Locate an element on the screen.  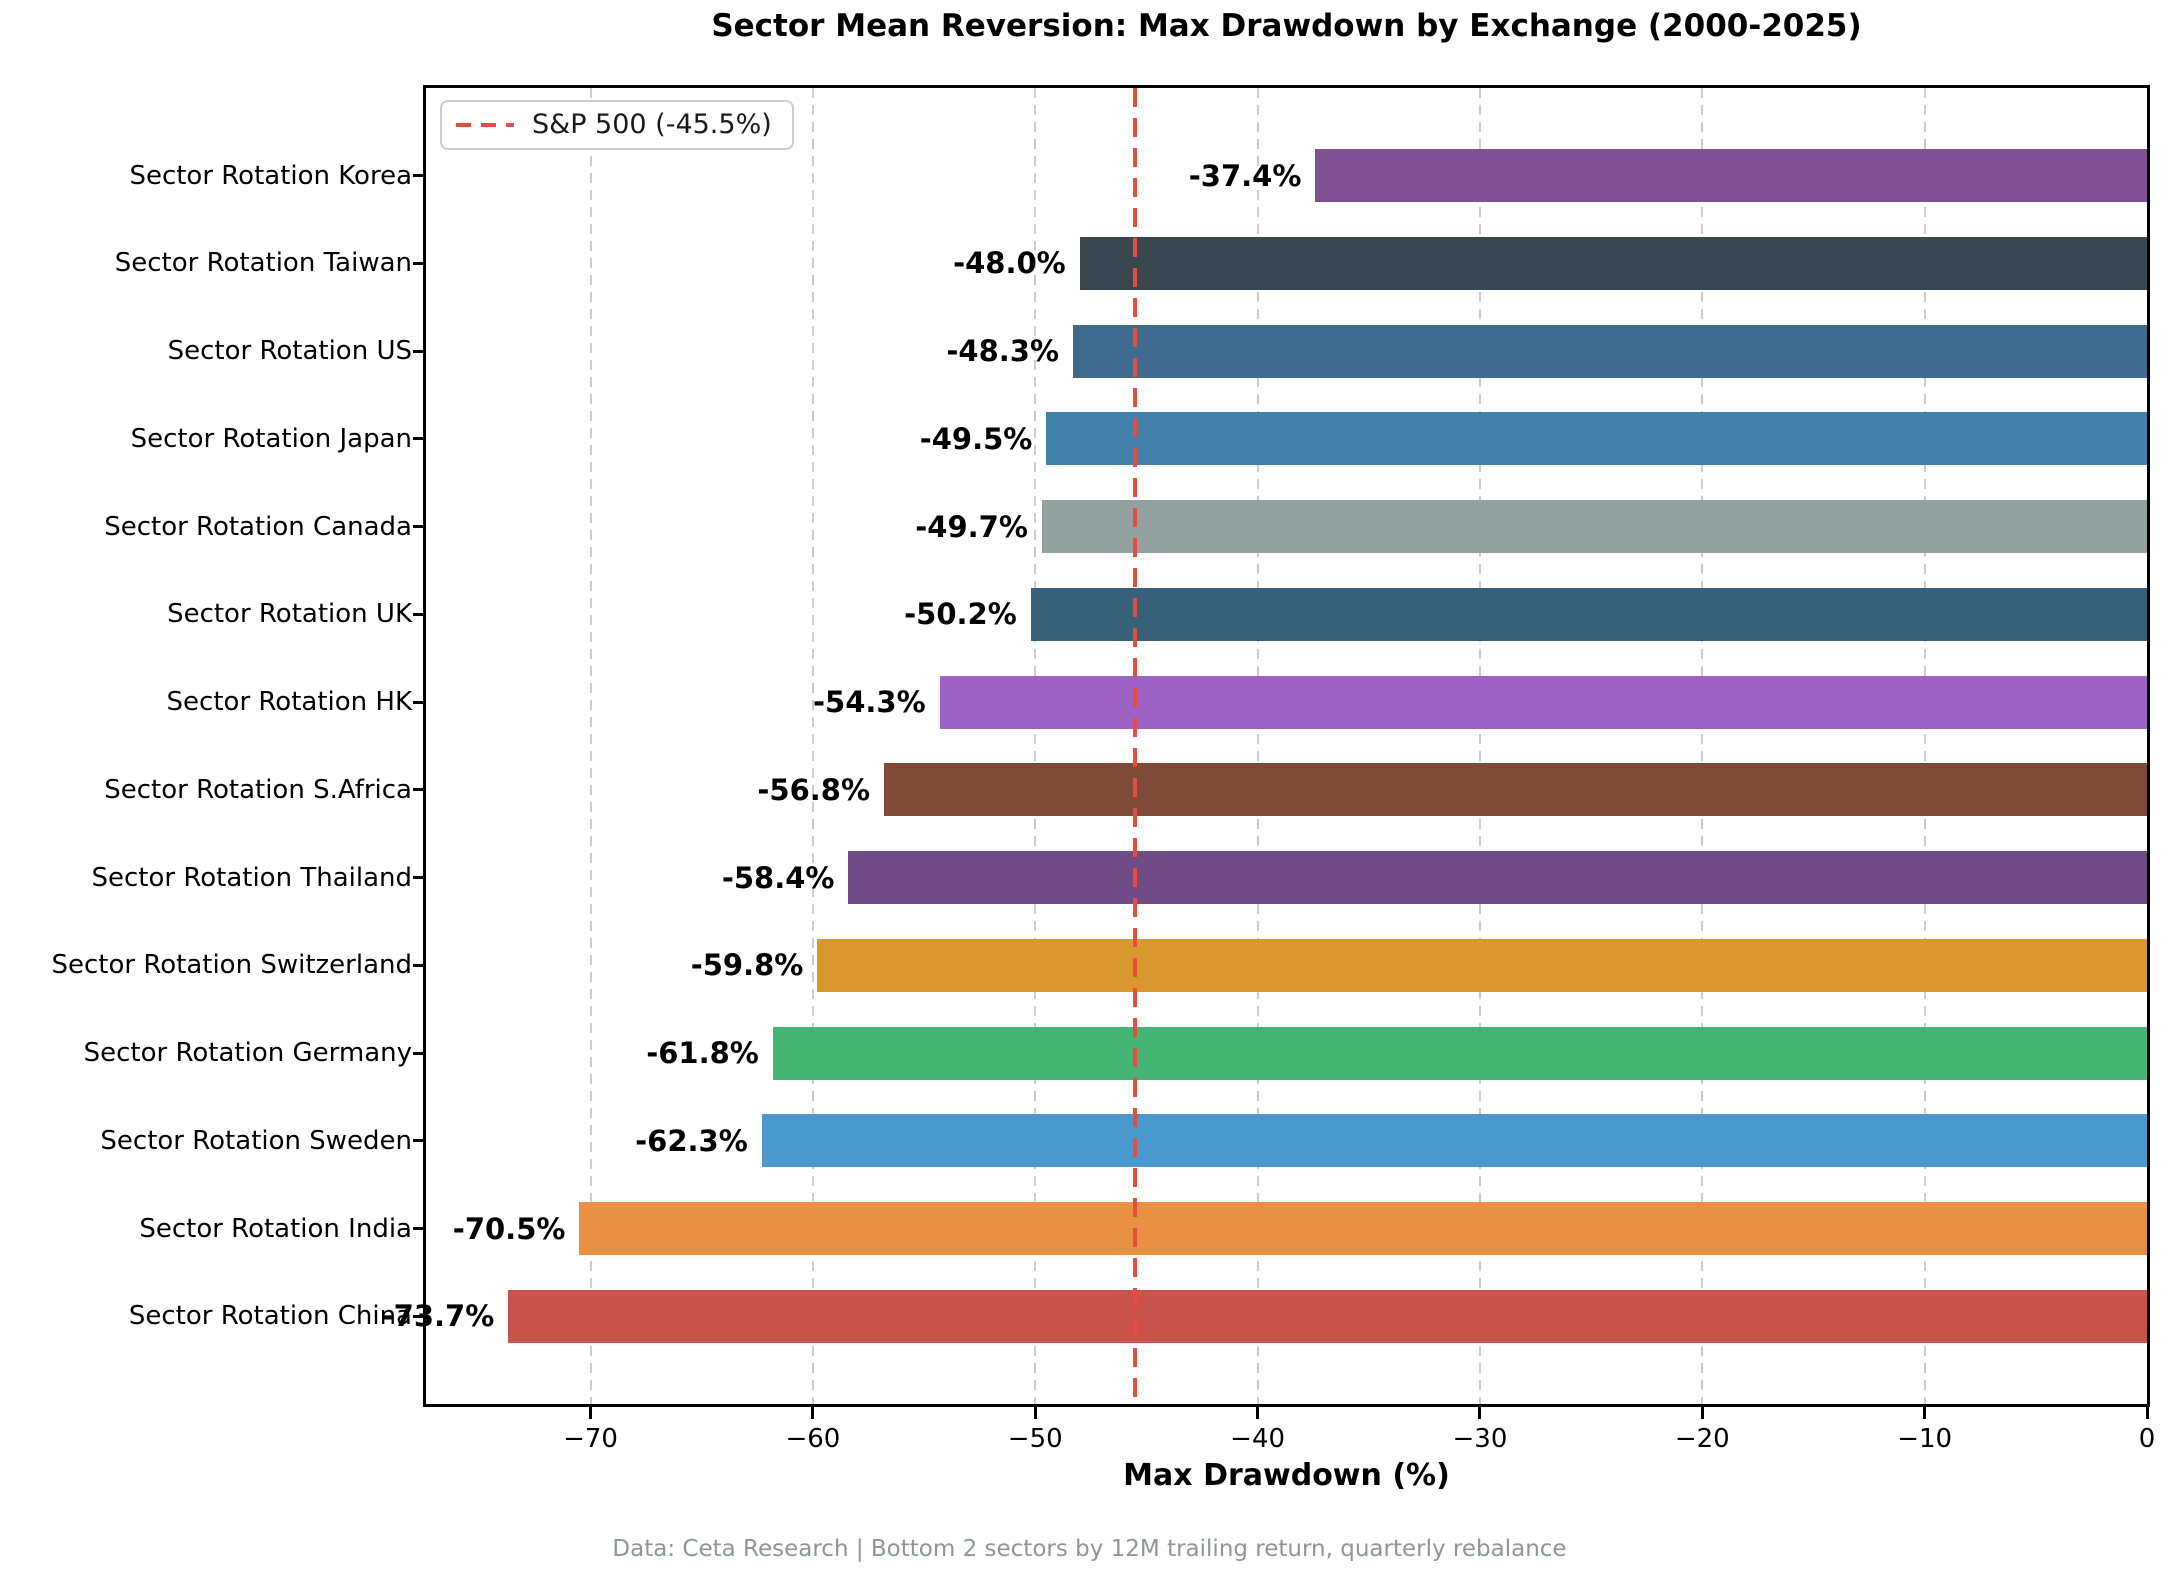
bar-value-label: -56.8% is located at coordinates (814, 789).